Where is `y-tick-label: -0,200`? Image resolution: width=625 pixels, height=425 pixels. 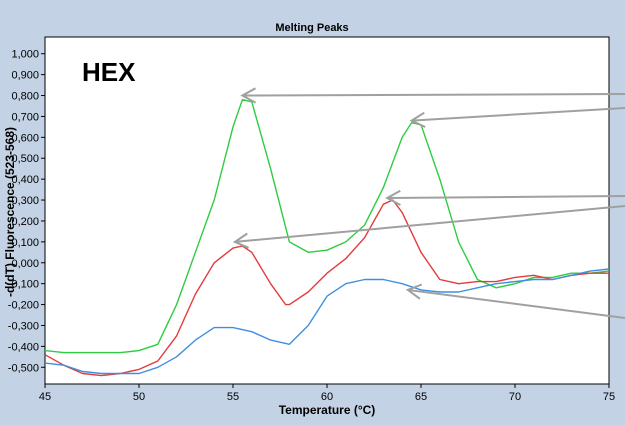 y-tick-label: -0,200 is located at coordinates (23, 306).